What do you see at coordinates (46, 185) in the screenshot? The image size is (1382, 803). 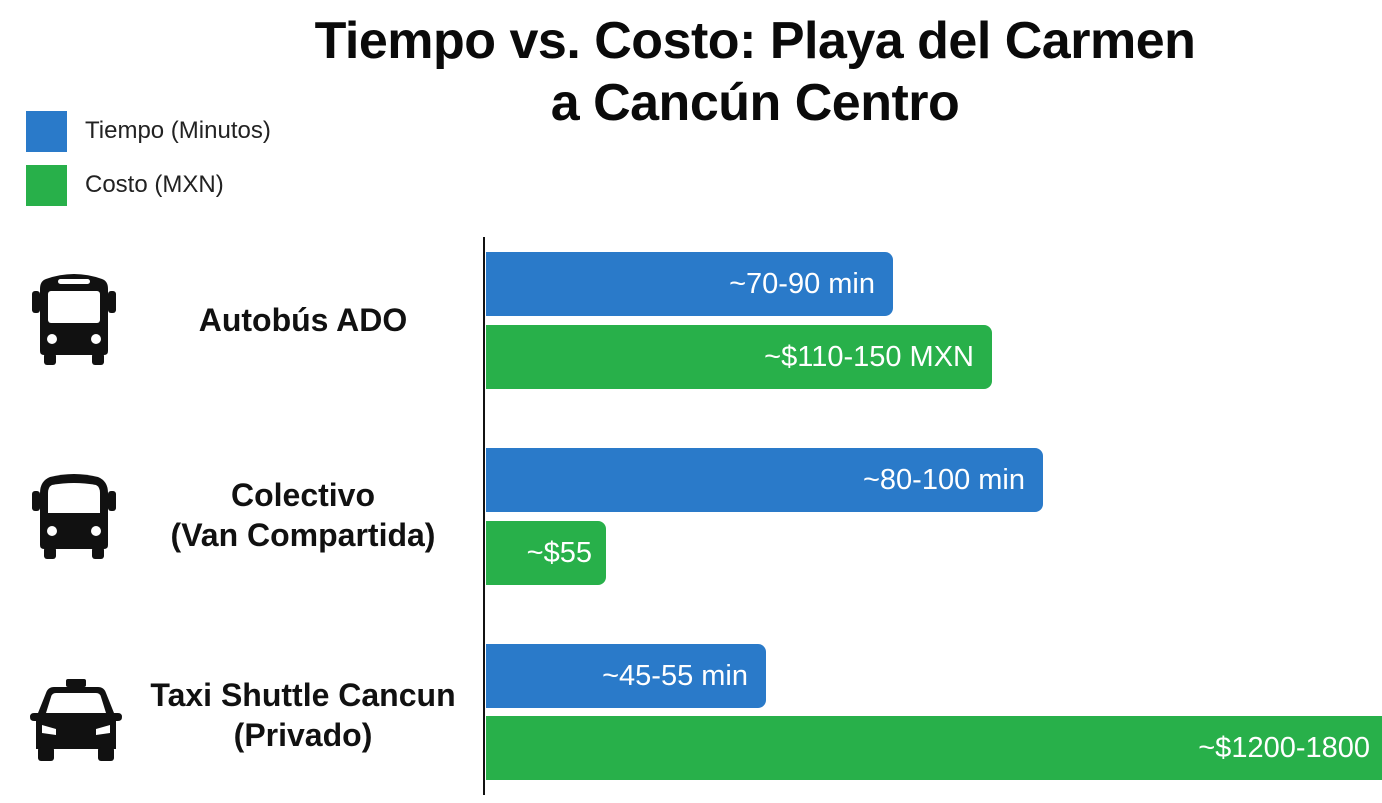 I see `legend-swatch-costo` at bounding box center [46, 185].